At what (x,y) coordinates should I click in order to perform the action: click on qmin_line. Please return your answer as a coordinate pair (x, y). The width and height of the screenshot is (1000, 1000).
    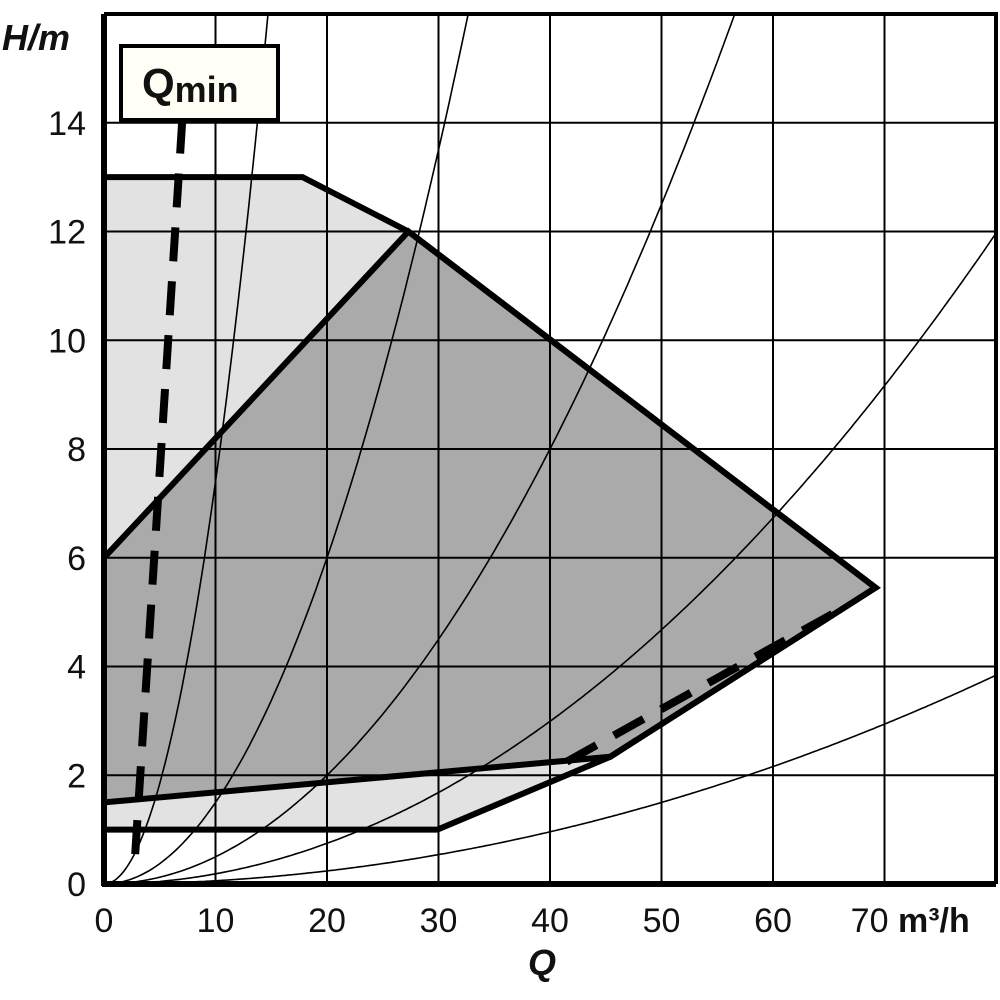
    Looking at the image, I should click on (159, 488).